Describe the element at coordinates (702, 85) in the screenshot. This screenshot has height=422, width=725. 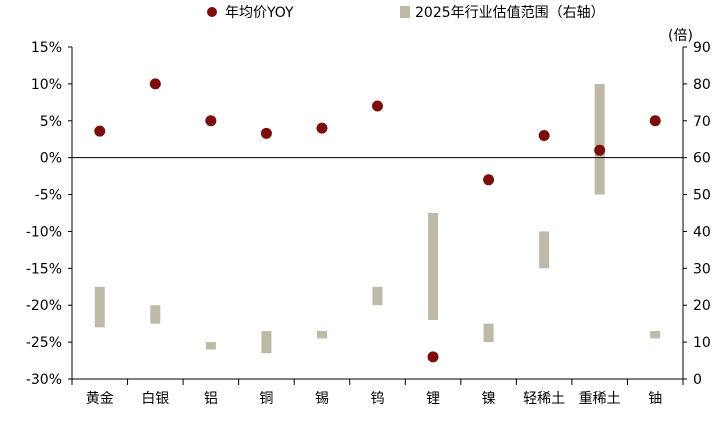
I see `right-tick-label: 80` at that location.